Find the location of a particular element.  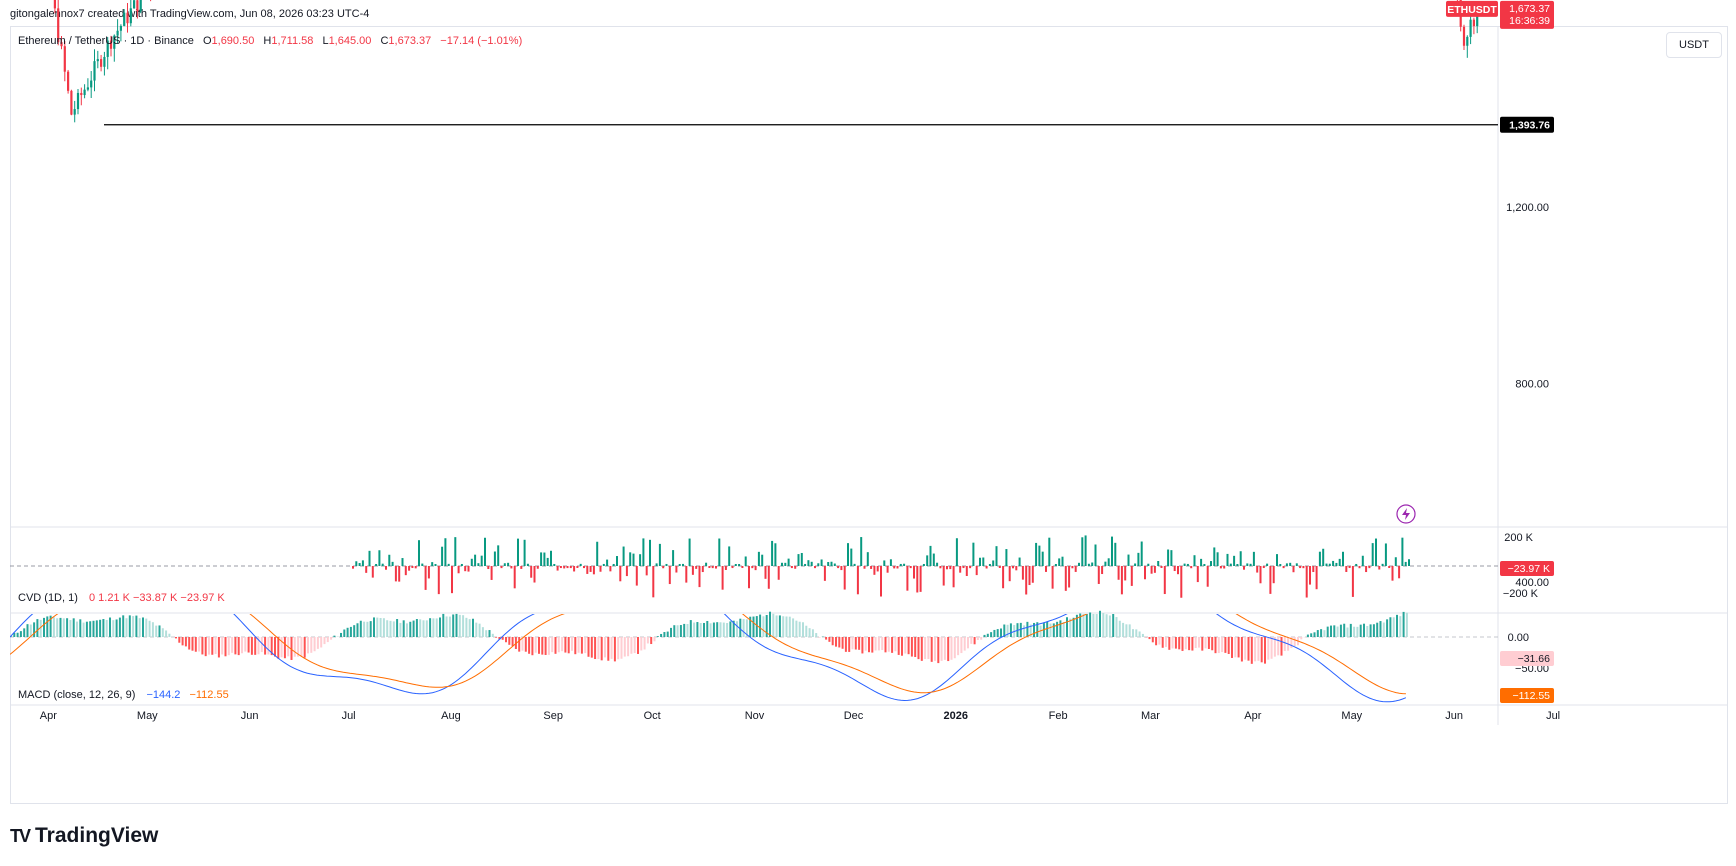

candle-body is located at coordinates (58, 25).